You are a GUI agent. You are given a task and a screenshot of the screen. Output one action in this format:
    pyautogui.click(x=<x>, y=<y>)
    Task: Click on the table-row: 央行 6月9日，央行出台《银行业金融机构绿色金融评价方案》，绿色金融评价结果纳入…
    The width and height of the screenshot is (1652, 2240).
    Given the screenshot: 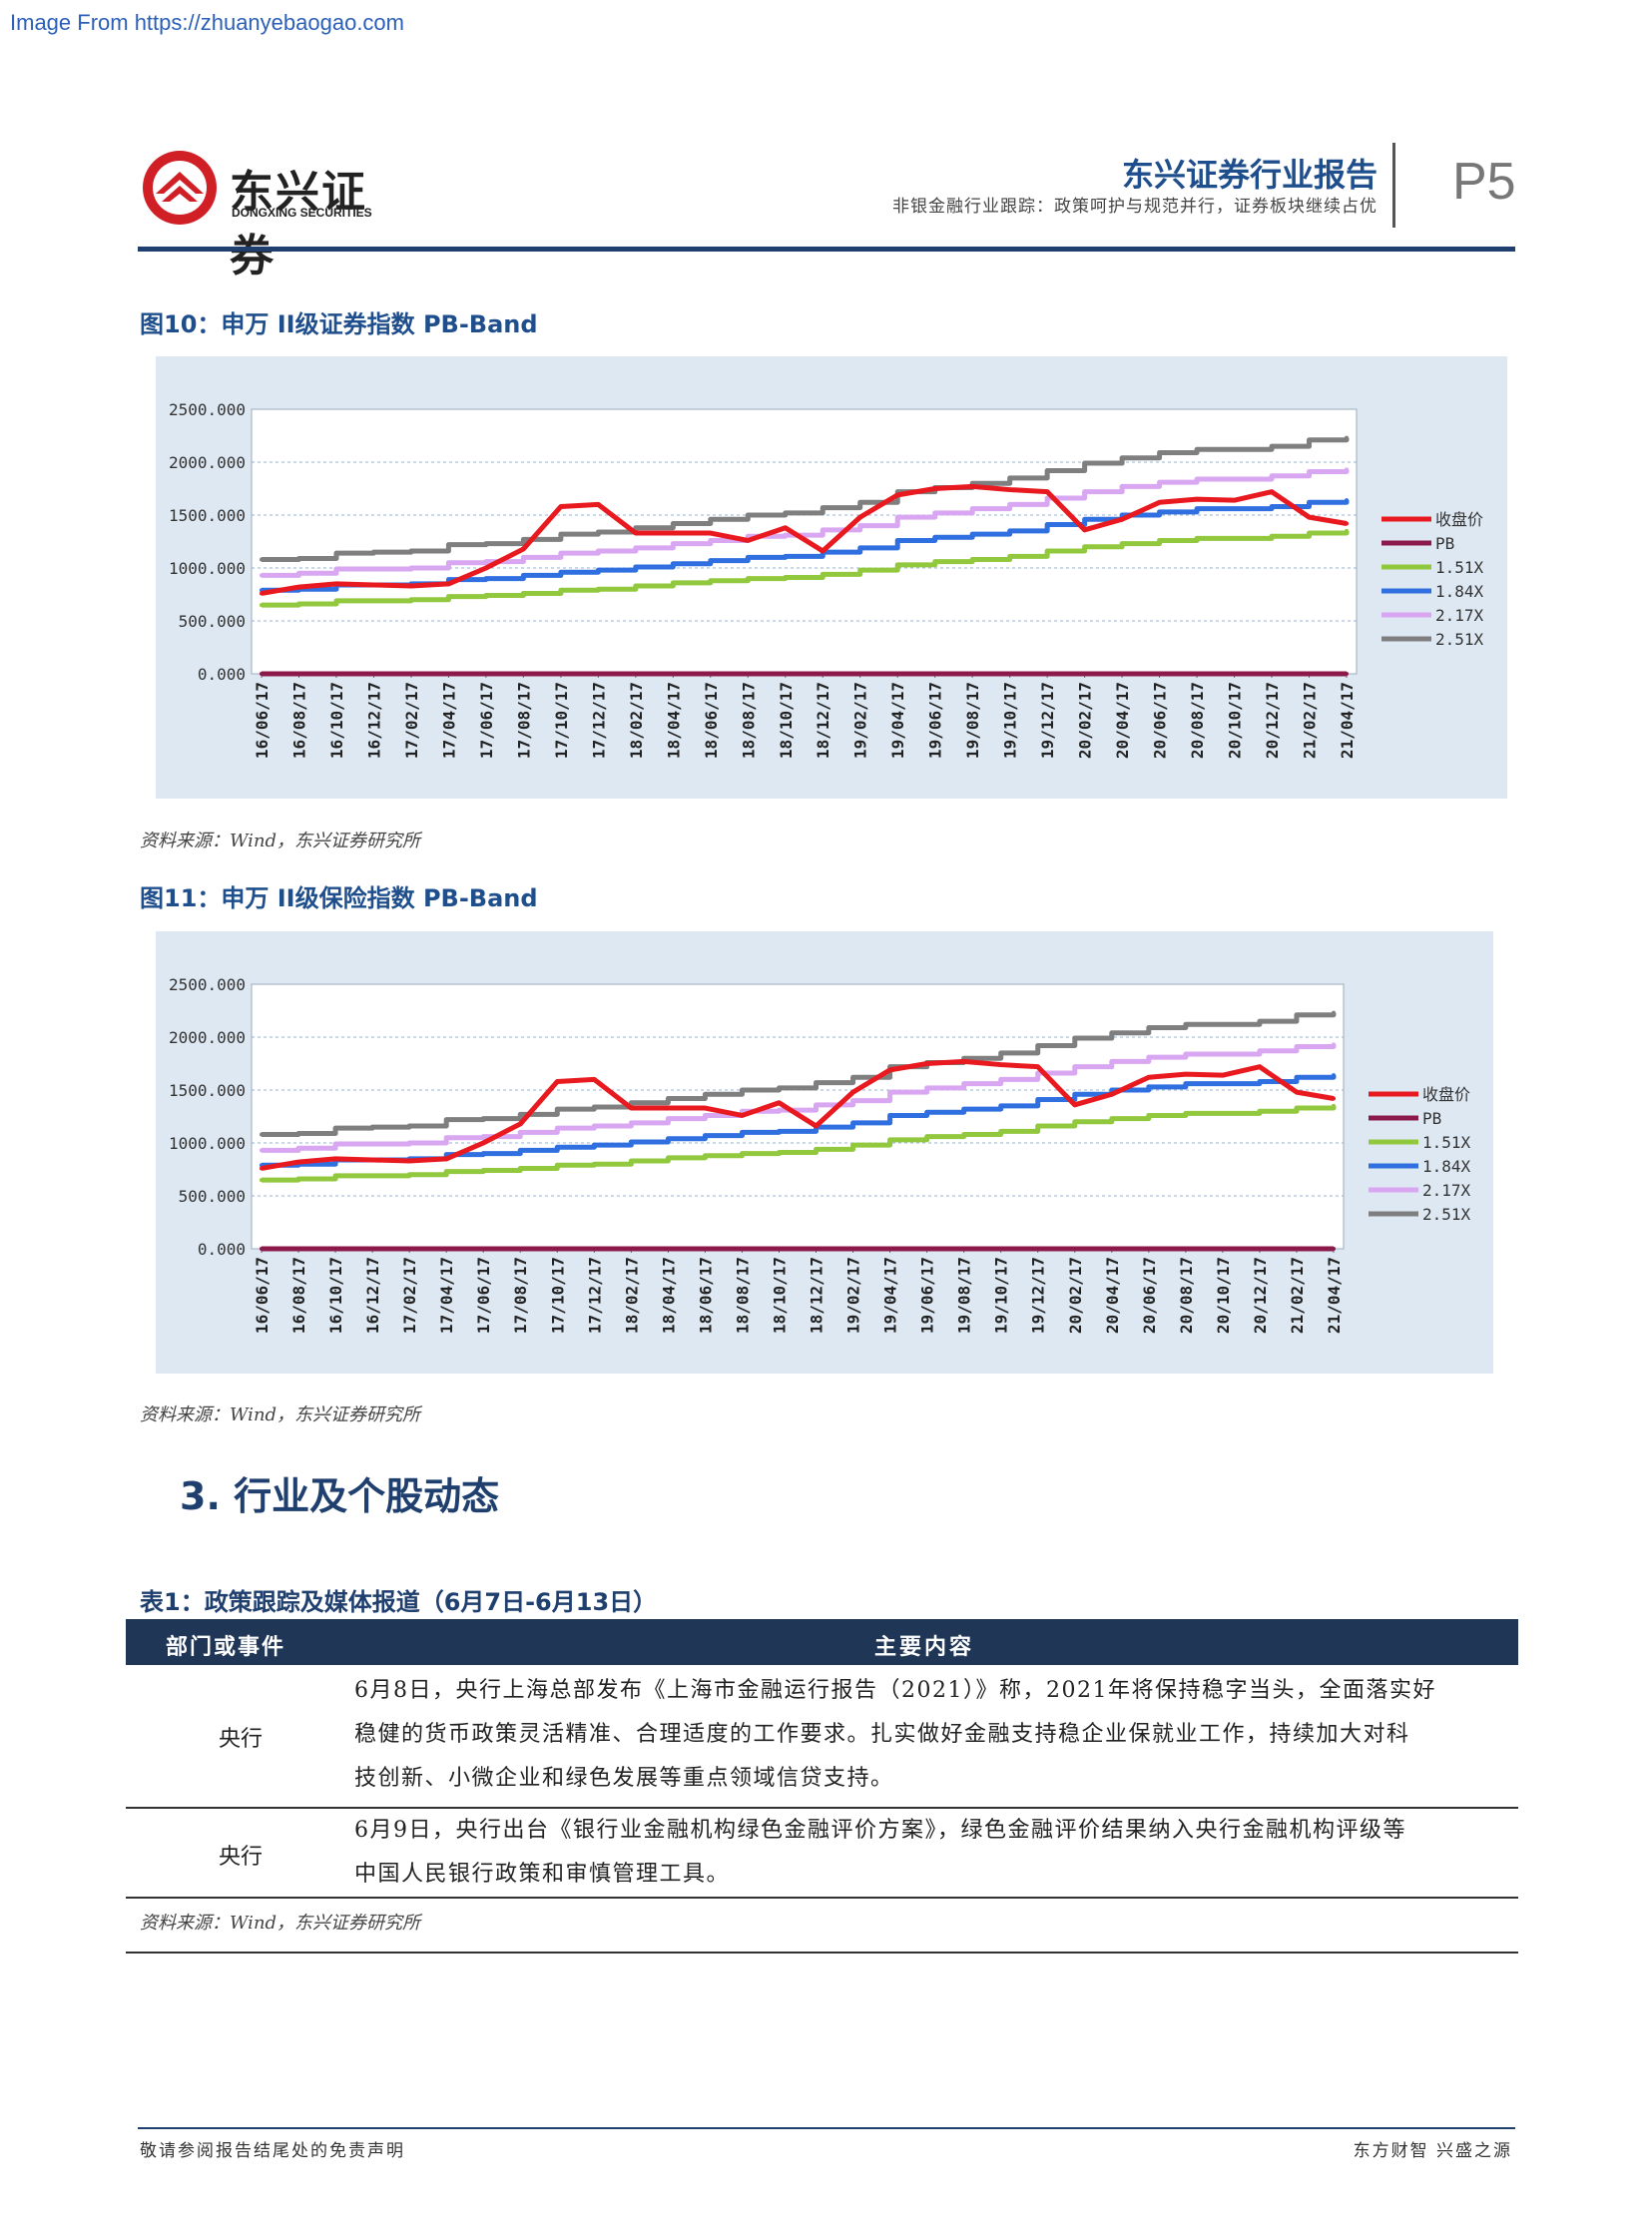 What is the action you would take?
    pyautogui.click(x=822, y=1853)
    